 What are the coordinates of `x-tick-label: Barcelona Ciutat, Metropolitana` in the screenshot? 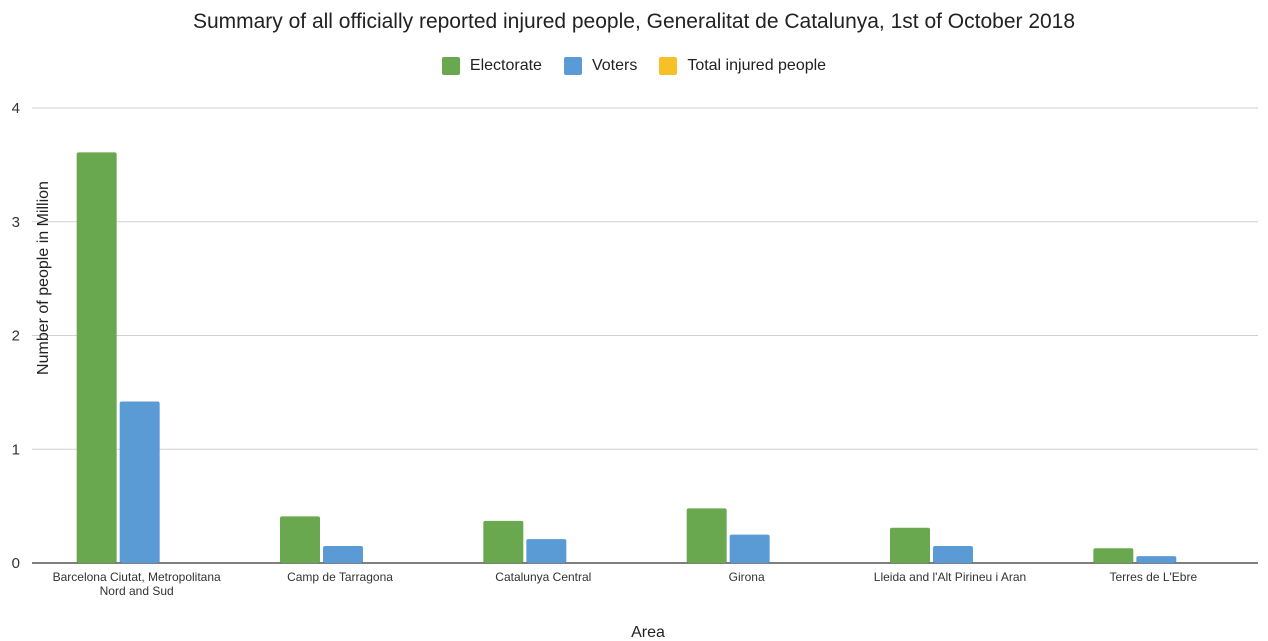 It's located at (137, 577).